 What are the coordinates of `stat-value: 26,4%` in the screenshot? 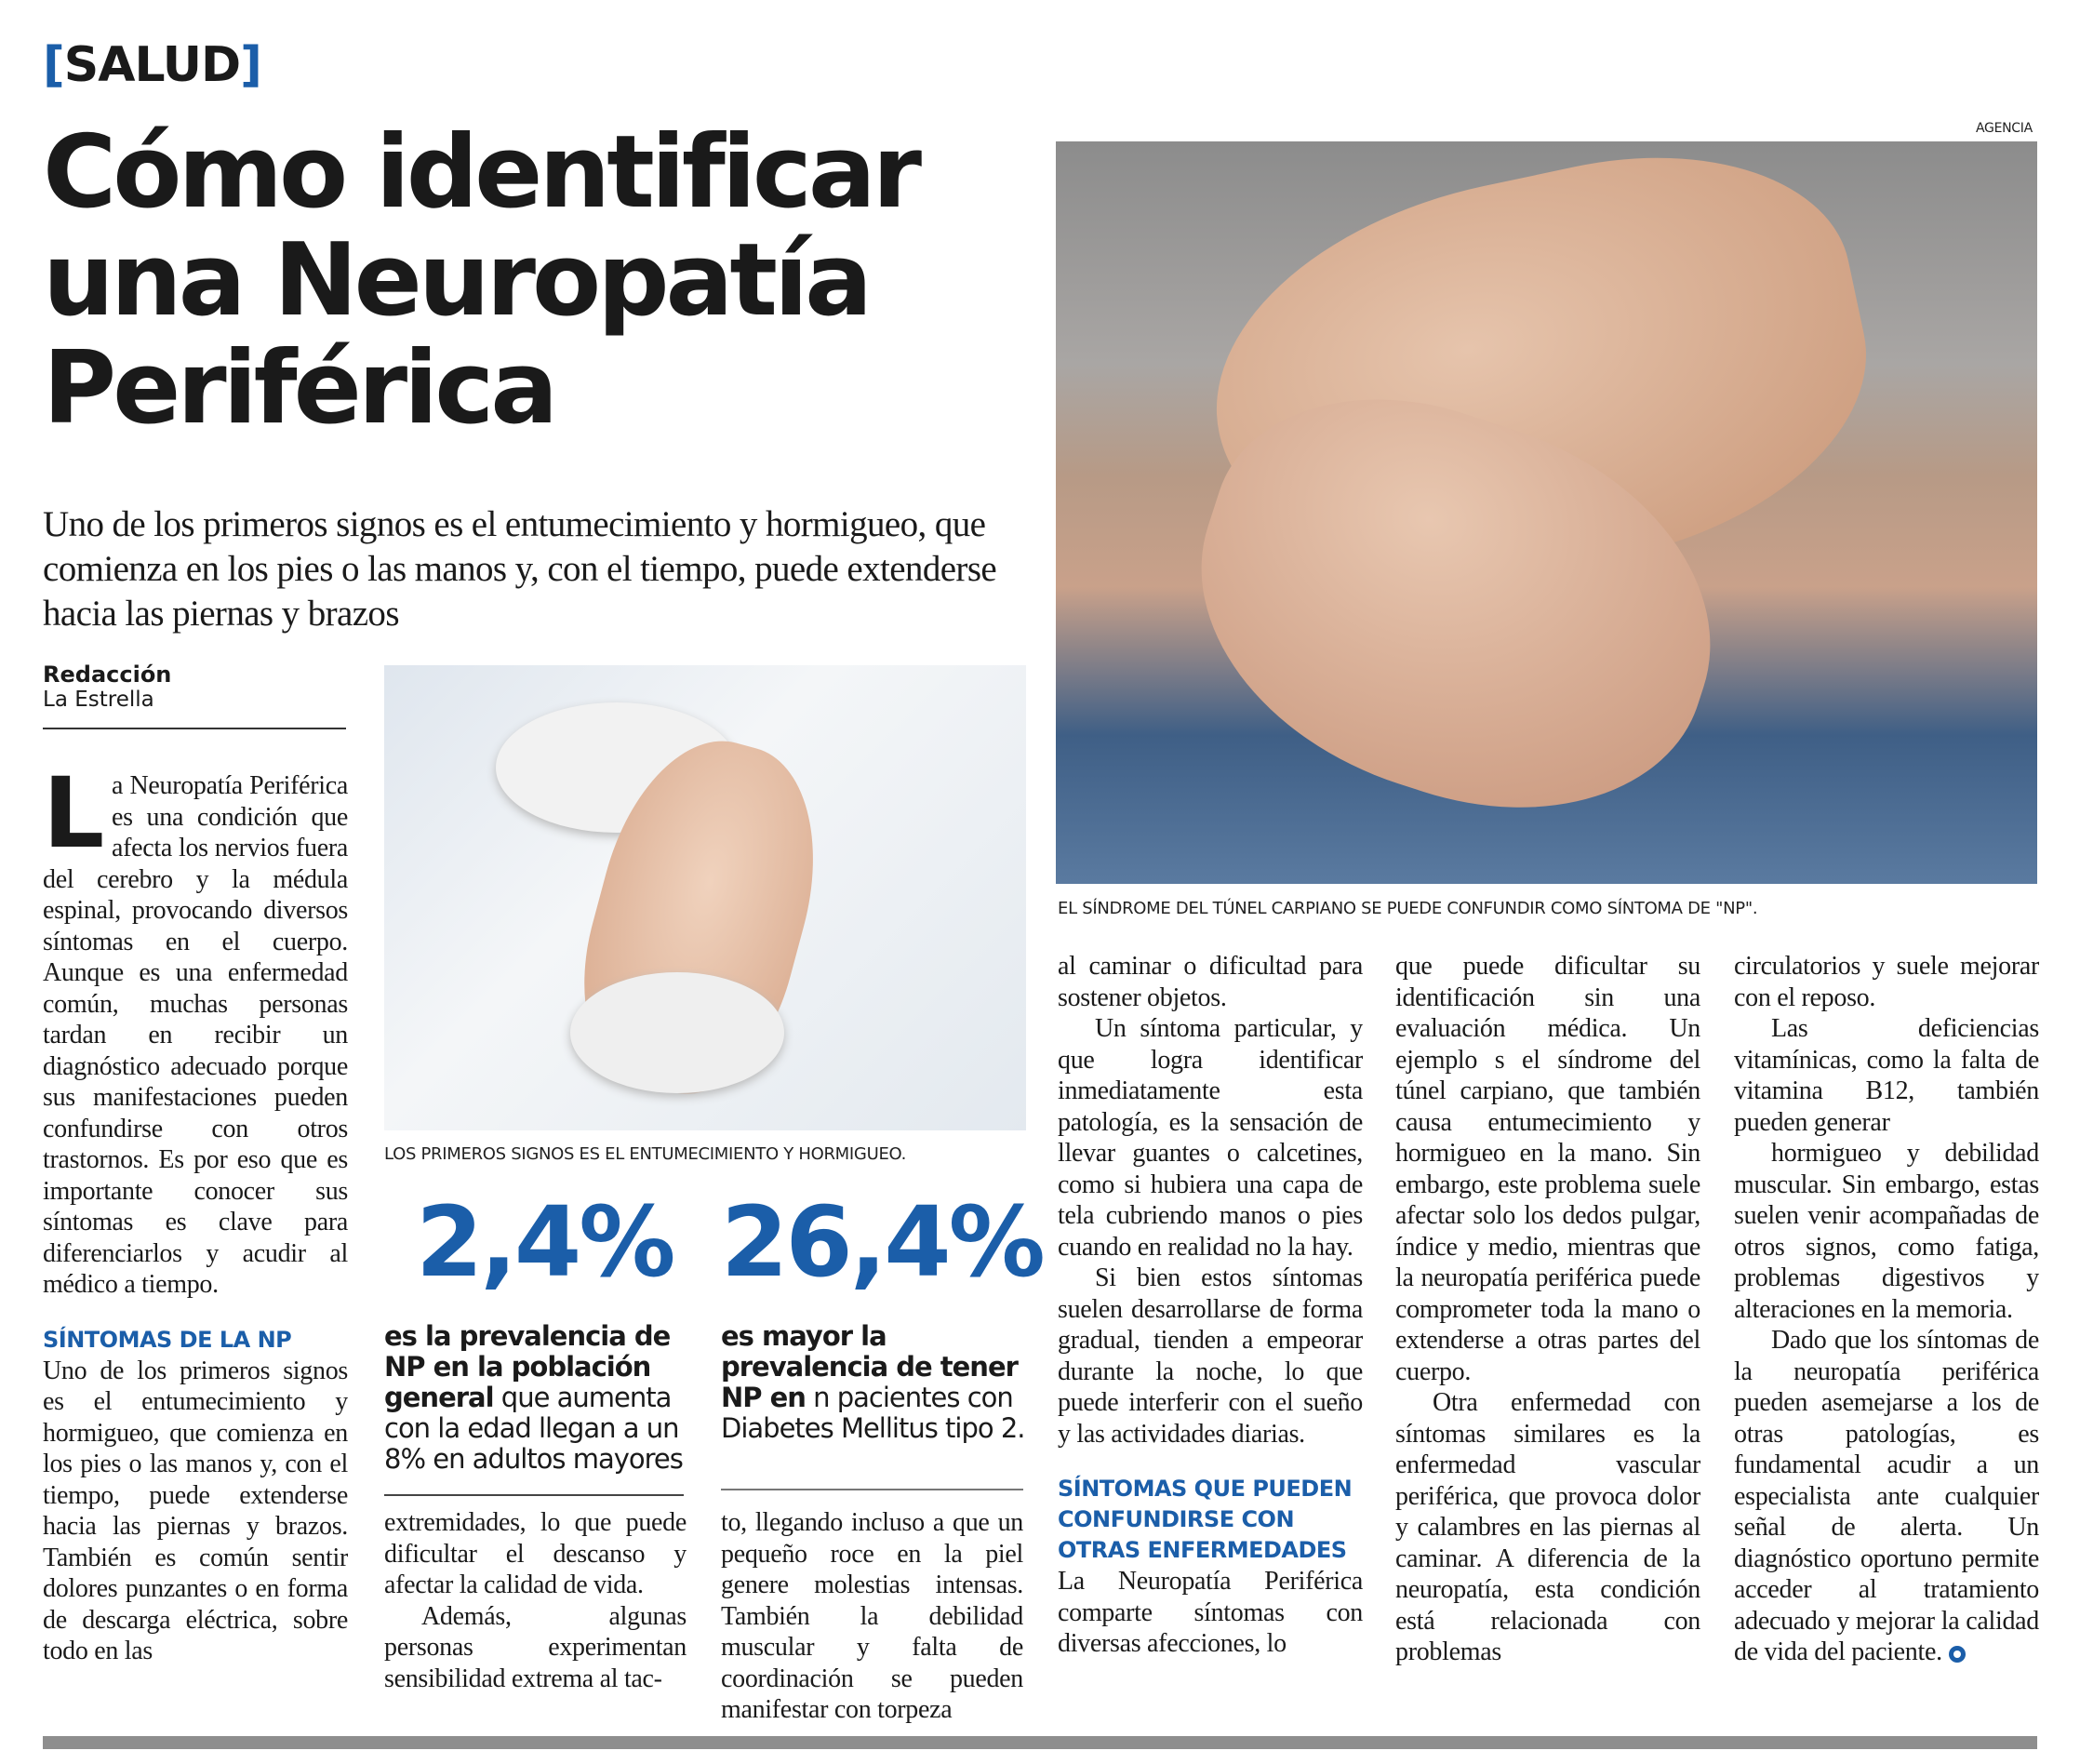 It's located at (883, 1242).